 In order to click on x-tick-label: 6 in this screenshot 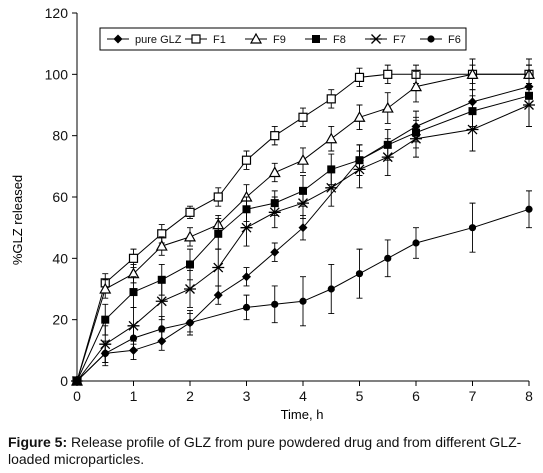, I will do `click(416, 396)`.